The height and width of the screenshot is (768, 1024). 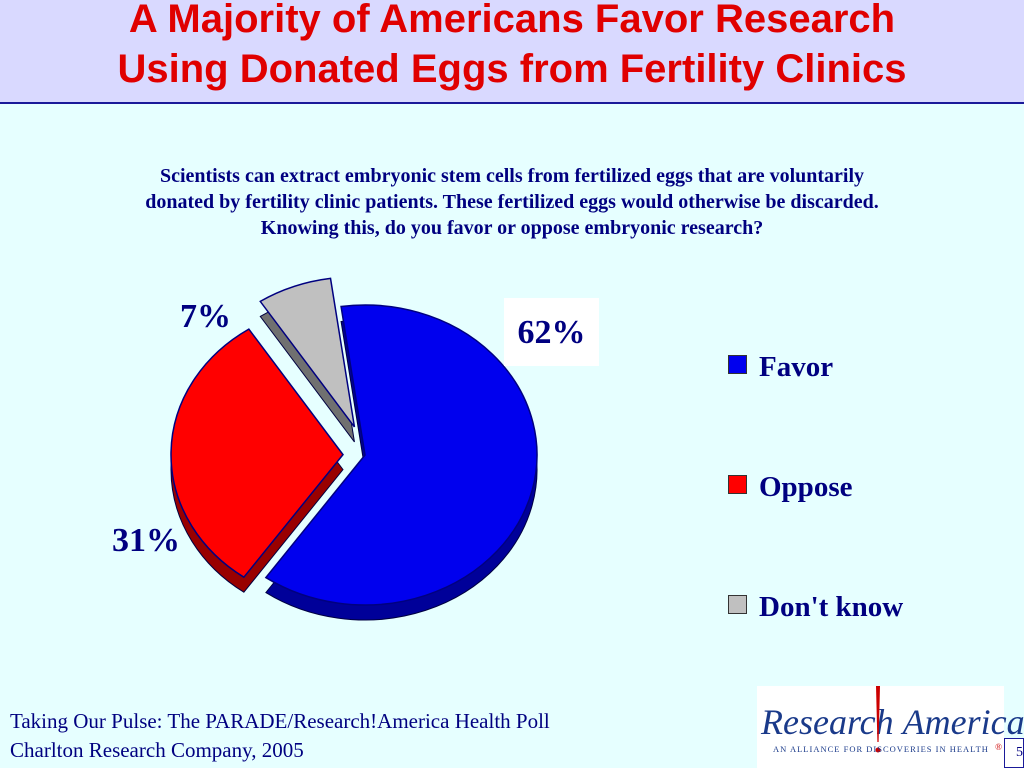 What do you see at coordinates (827, 722) in the screenshot?
I see `logo-name-left: Research` at bounding box center [827, 722].